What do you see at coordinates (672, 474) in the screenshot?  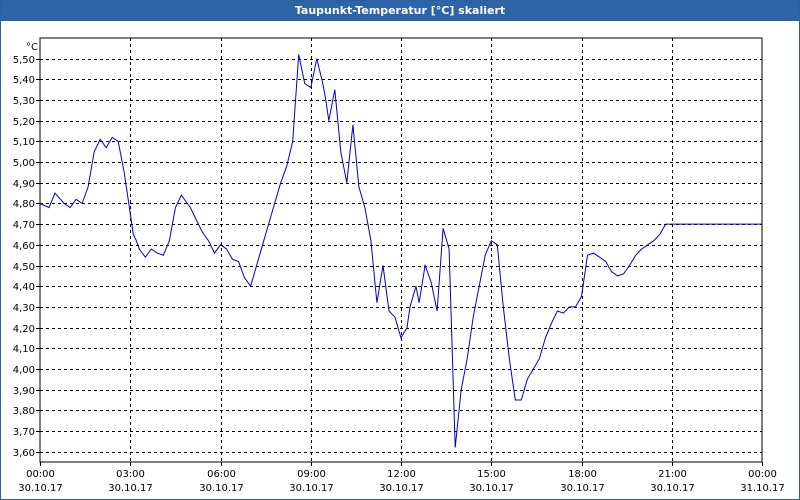 I see `x-tick-time-label: 21:00` at bounding box center [672, 474].